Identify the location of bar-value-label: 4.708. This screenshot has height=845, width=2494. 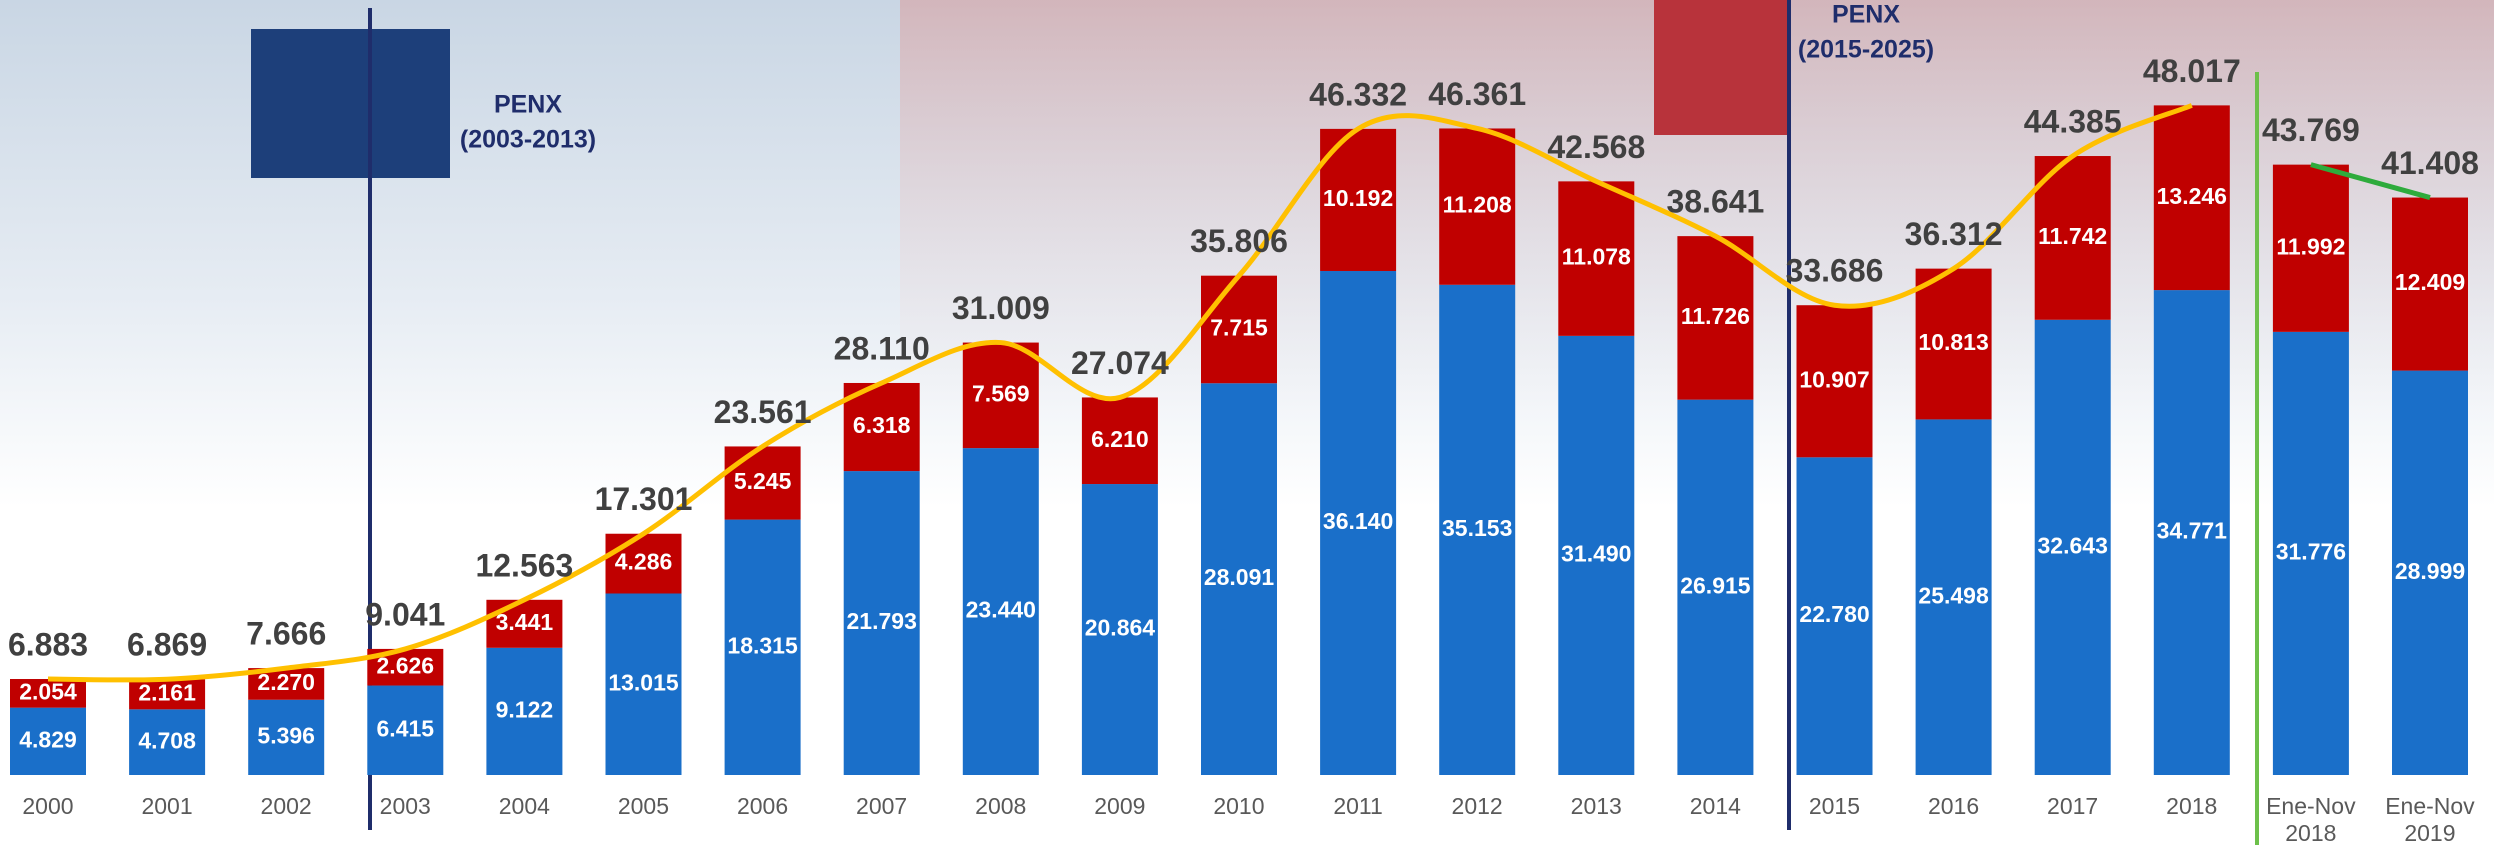
(167, 740).